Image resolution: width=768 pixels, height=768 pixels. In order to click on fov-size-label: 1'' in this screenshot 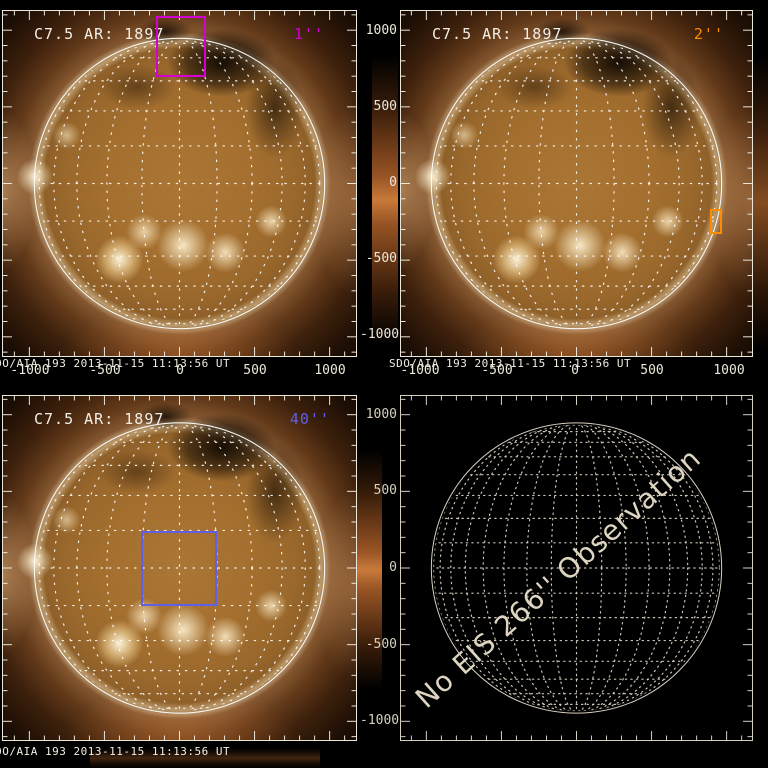, I will do `click(308, 34)`.